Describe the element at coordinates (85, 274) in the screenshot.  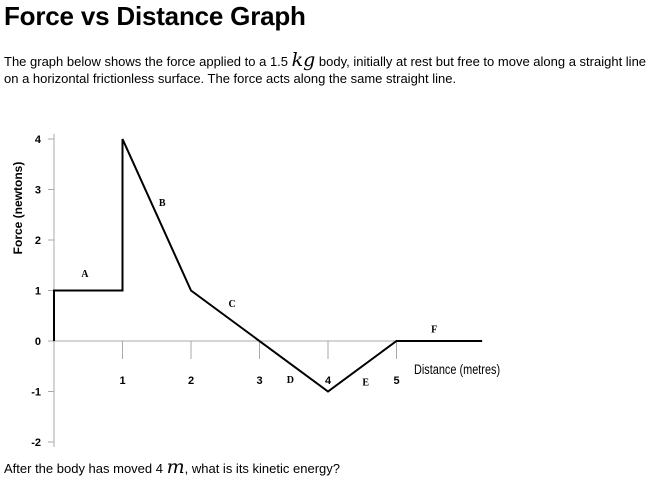
I see `segment-label: A` at that location.